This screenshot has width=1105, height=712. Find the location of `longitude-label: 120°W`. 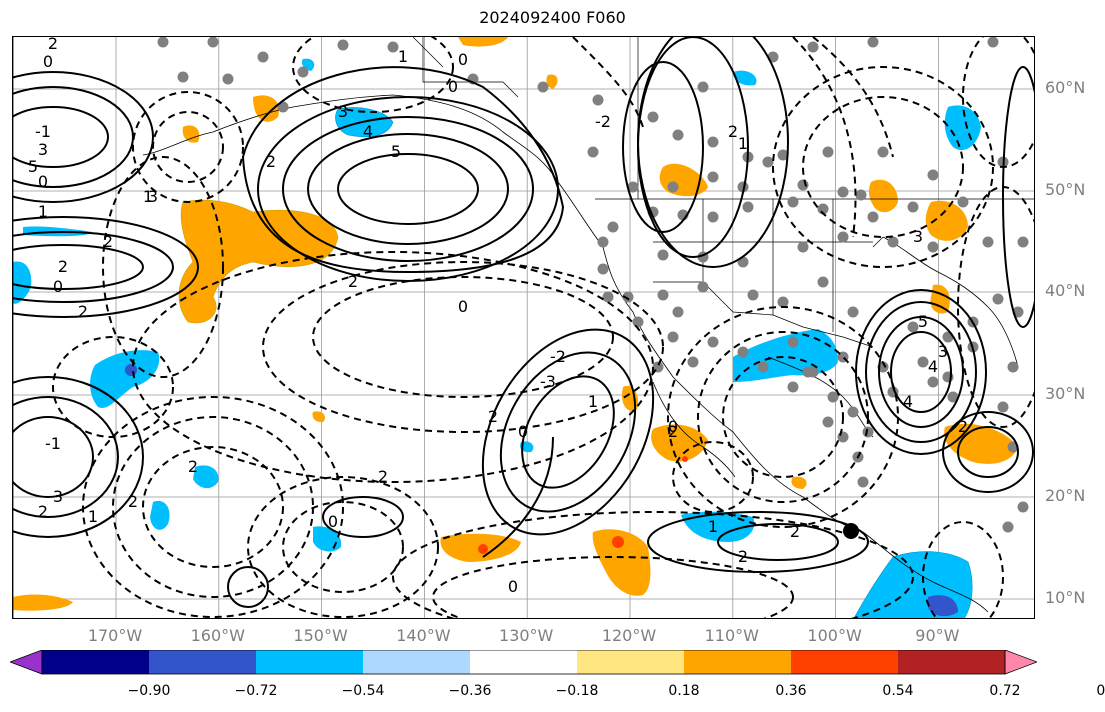

longitude-label: 120°W is located at coordinates (629, 635).